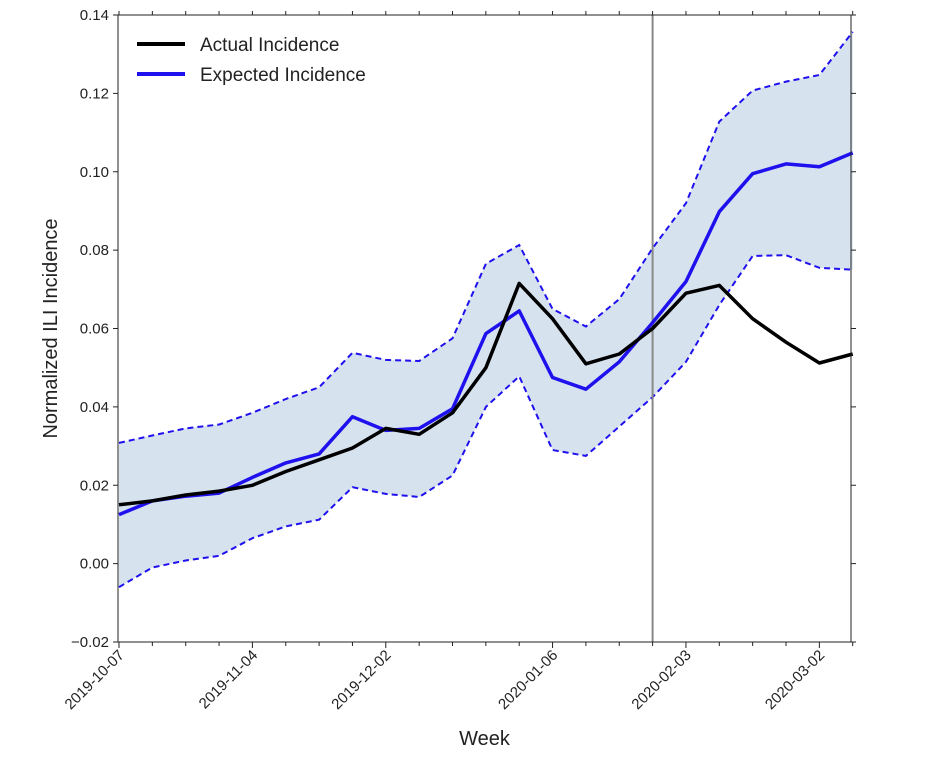 The height and width of the screenshot is (759, 927). I want to click on x-tick-label: 2019-10-07, so click(95, 680).